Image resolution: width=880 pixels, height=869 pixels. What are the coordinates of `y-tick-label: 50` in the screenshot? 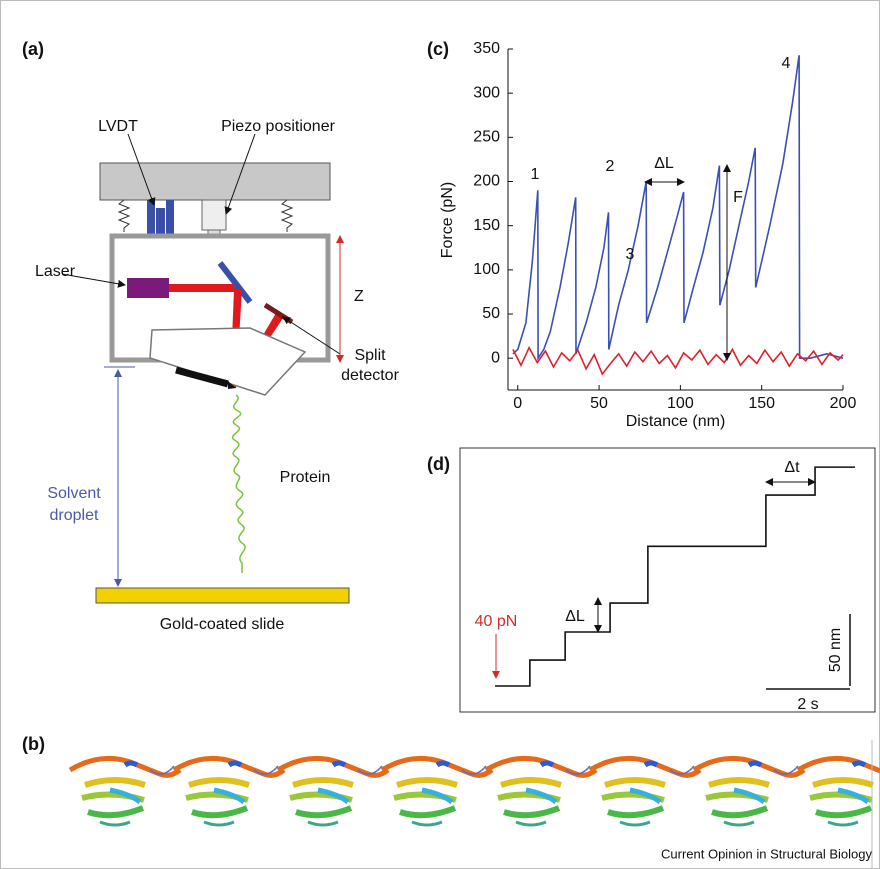 It's located at (491, 313).